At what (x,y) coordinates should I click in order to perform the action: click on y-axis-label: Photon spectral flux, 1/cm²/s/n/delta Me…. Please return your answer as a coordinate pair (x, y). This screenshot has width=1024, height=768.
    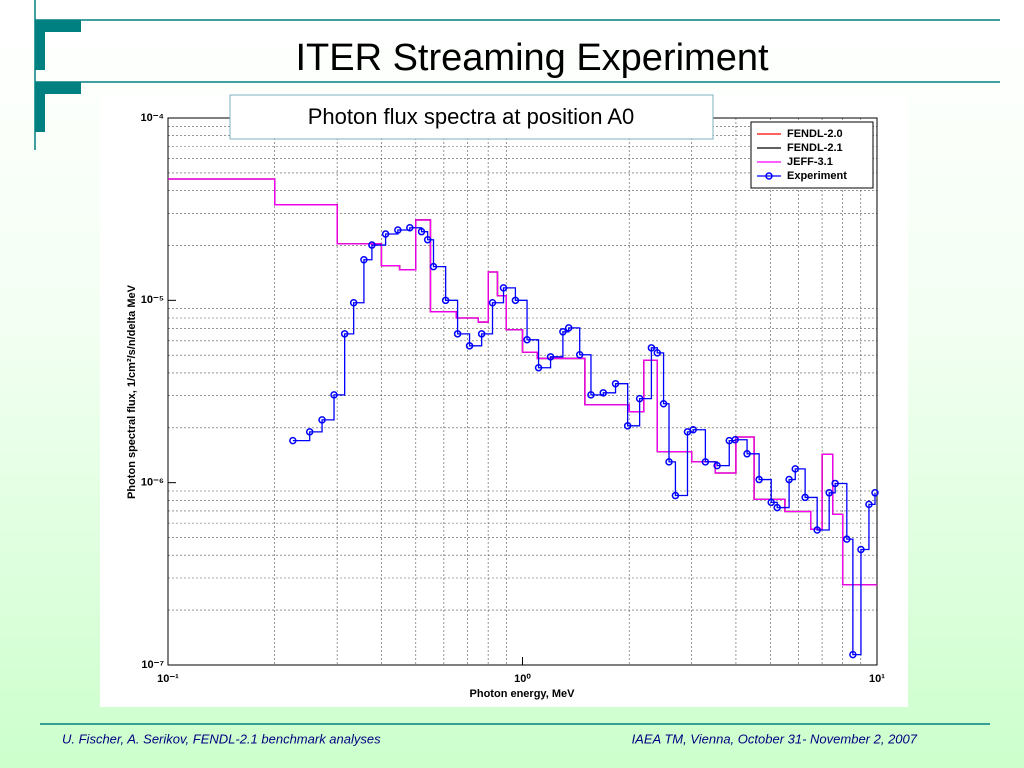
    Looking at the image, I should click on (132, 391).